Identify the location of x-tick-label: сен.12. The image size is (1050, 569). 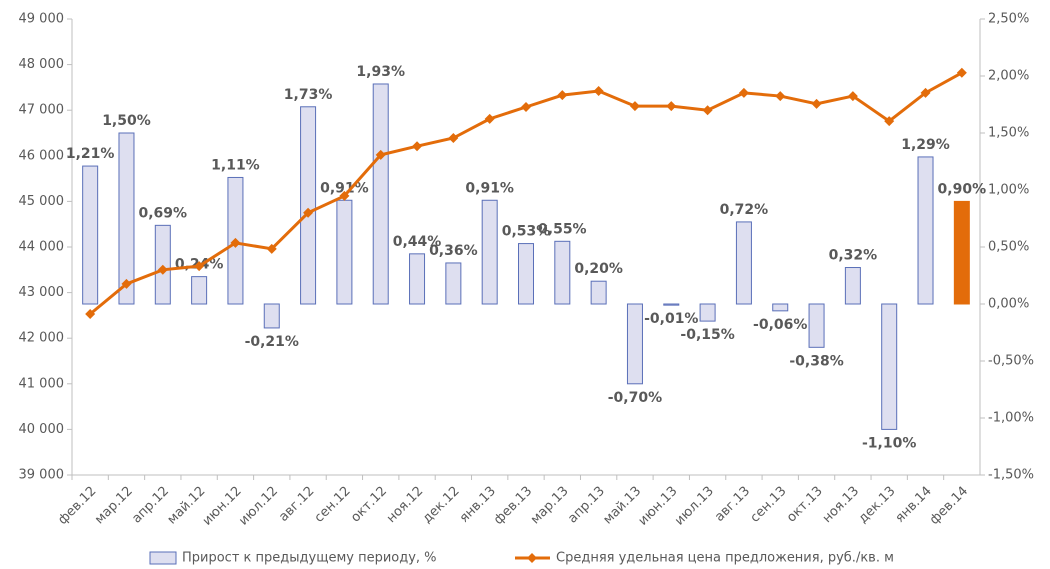
(333, 505).